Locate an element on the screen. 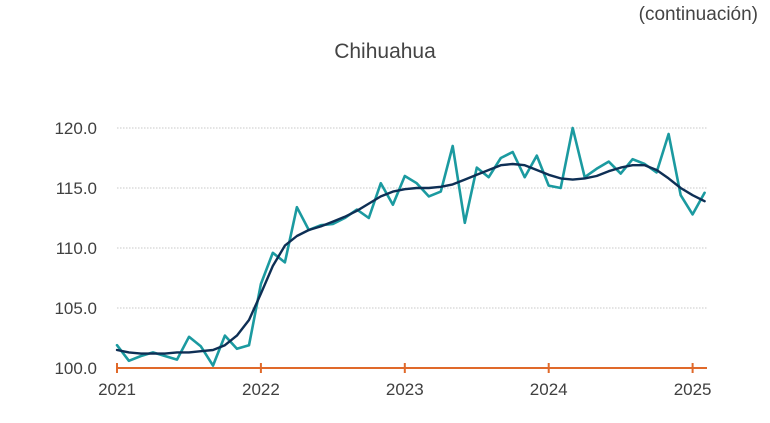 This screenshot has width=770, height=423. y-tick-label: 120.0 is located at coordinates (75, 128).